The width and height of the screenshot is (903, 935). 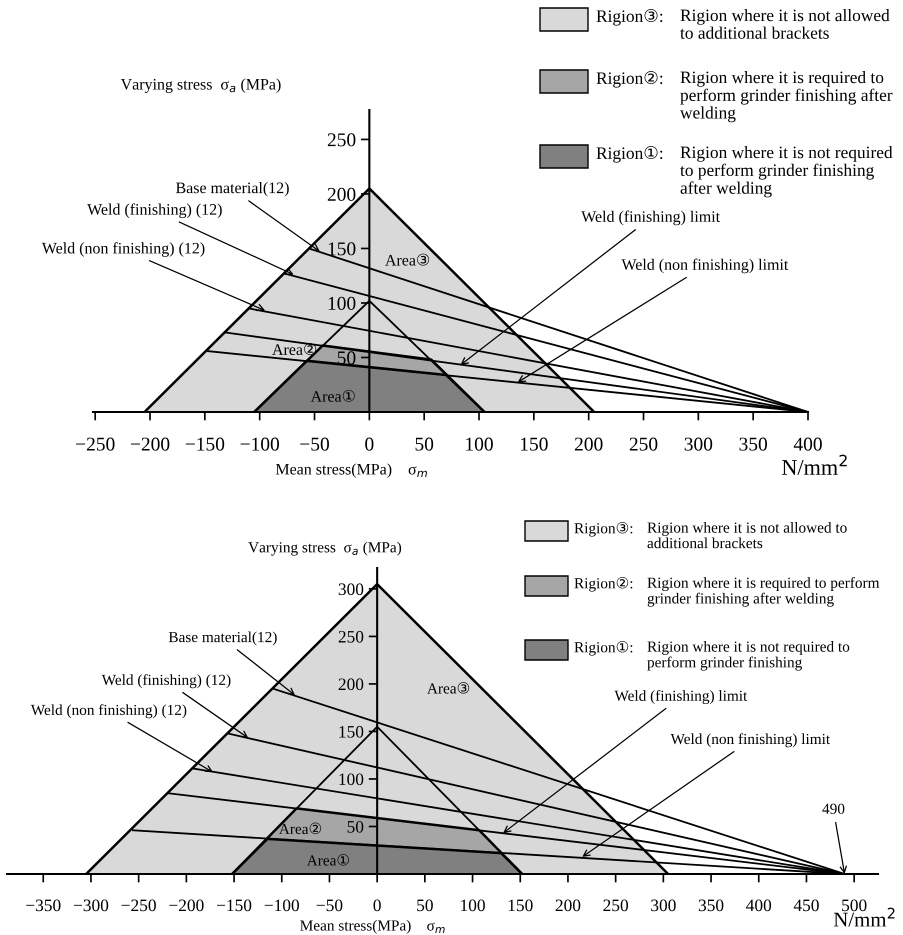 I want to click on x-tick-label: −300, so click(x=91, y=906).